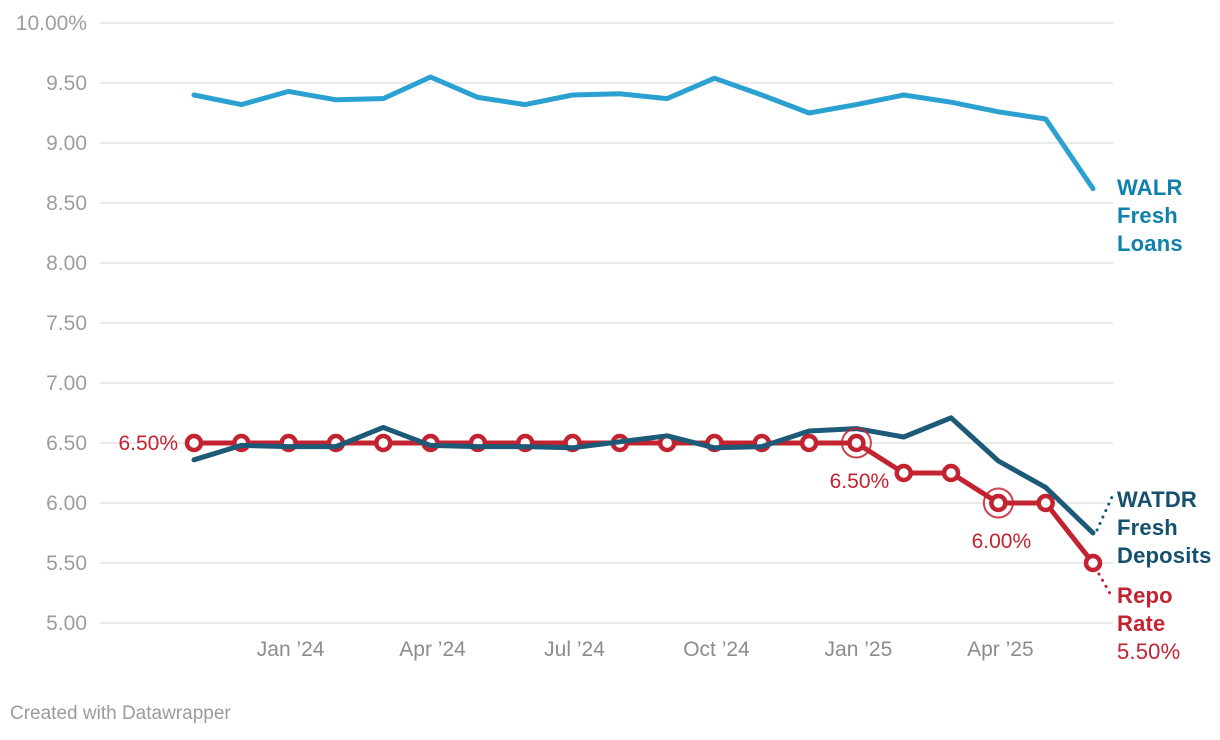  Describe the element at coordinates (66, 203) in the screenshot. I see `y-tick-label: 8.50` at that location.